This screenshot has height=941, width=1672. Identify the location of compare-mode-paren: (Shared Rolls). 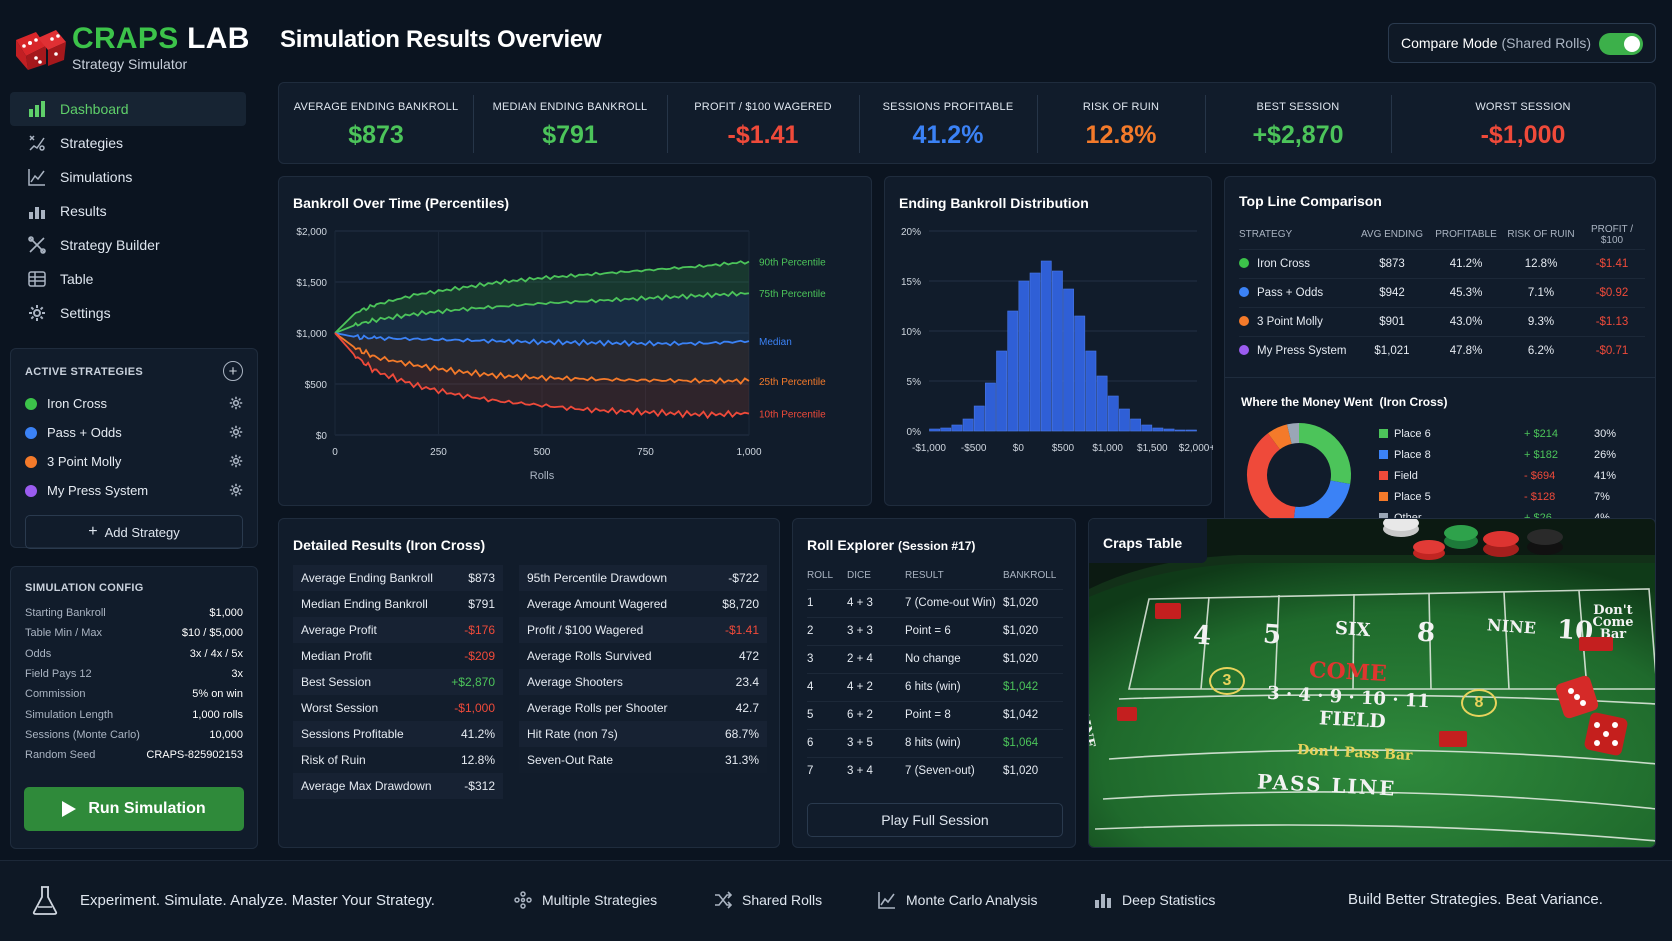
(1546, 43).